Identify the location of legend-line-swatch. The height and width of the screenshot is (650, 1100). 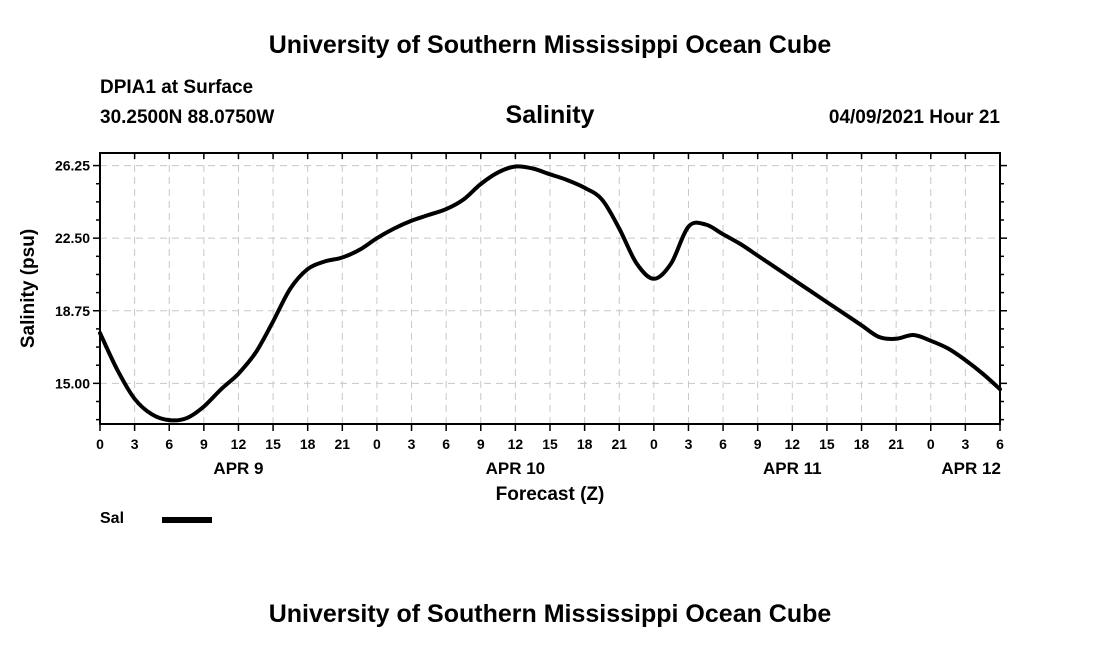
(187, 520).